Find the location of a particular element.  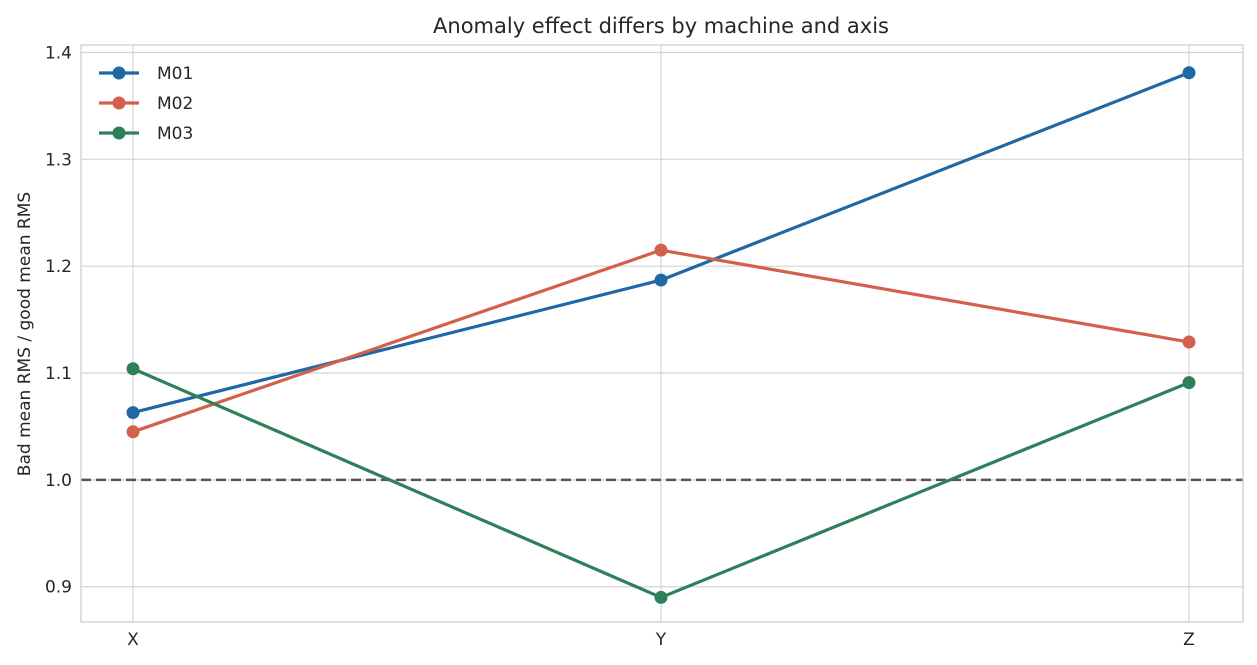

legend-item-m02: M02 is located at coordinates (146, 104).